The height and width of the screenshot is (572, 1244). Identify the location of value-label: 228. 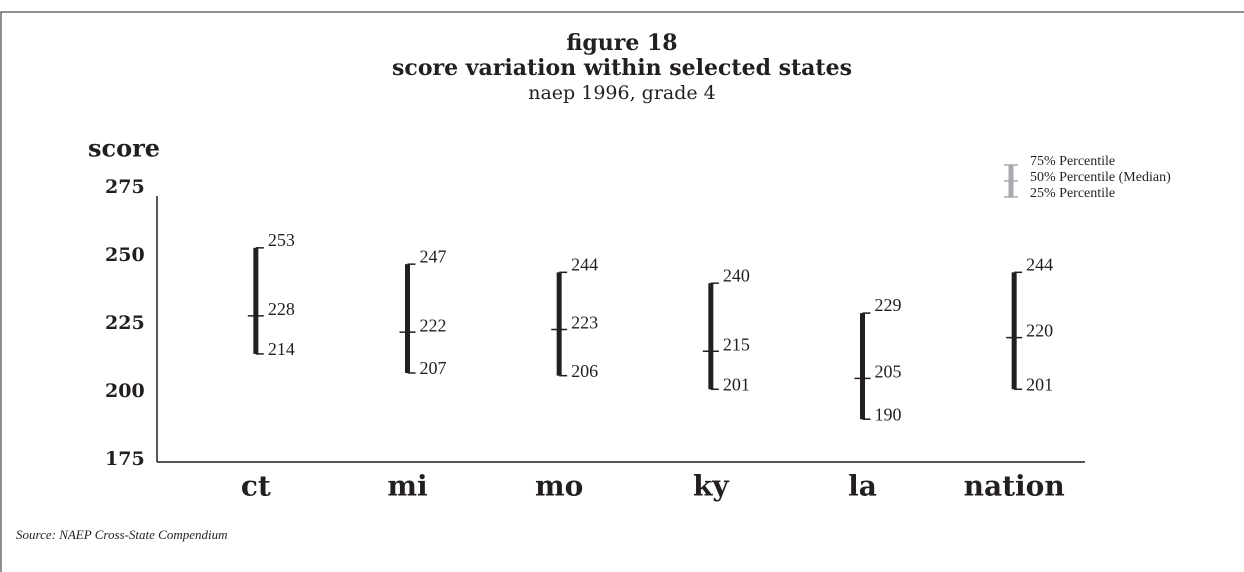
(281, 309).